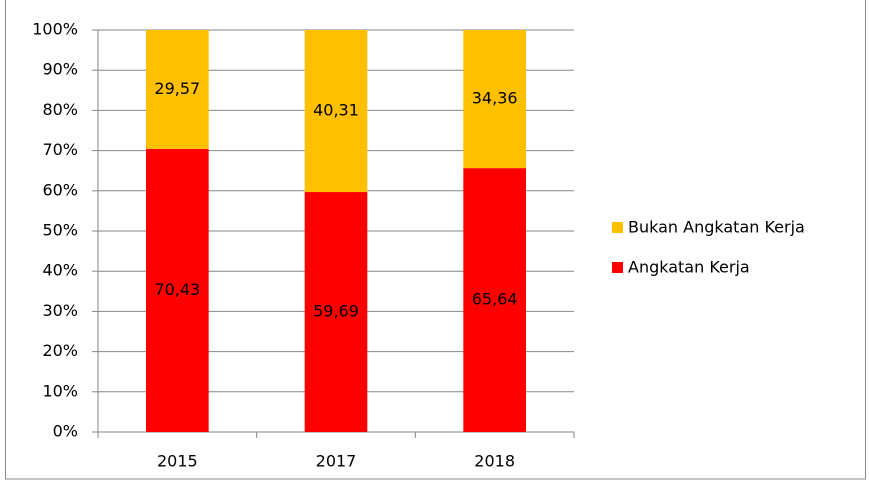 This screenshot has height=483, width=869. I want to click on y-tick-label: 70%, so click(60, 149).